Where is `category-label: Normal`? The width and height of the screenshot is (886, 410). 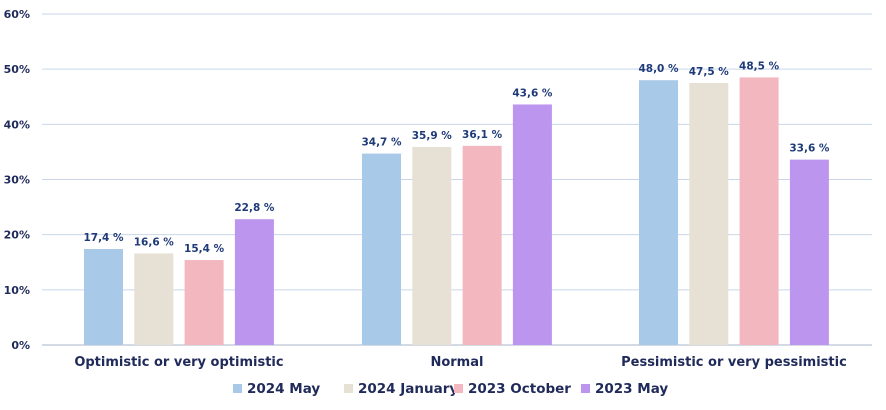 category-label: Normal is located at coordinates (456, 362).